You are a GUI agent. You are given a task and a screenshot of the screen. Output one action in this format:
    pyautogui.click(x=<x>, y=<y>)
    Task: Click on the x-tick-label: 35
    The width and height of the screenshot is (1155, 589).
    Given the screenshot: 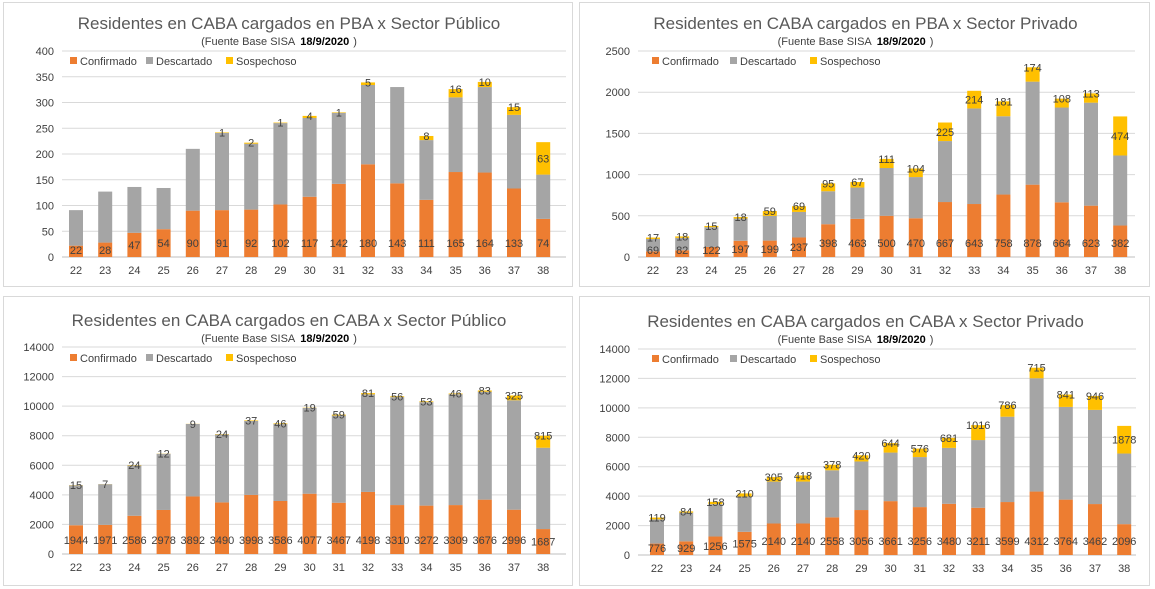 What is the action you would take?
    pyautogui.click(x=455, y=568)
    